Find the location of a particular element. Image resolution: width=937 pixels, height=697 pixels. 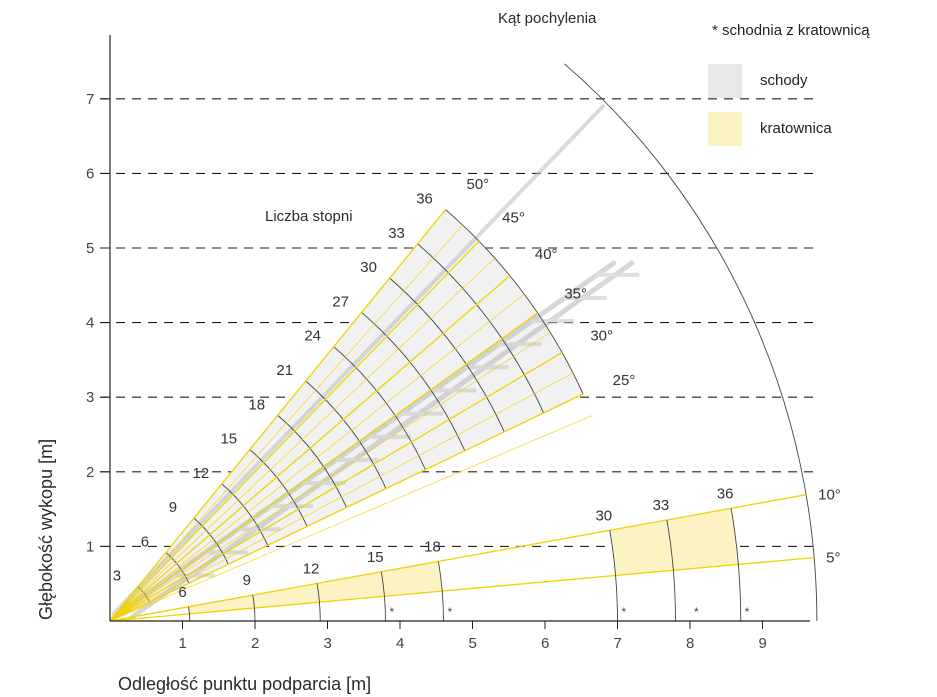

x-tick-label-5: 5 is located at coordinates (473, 643).